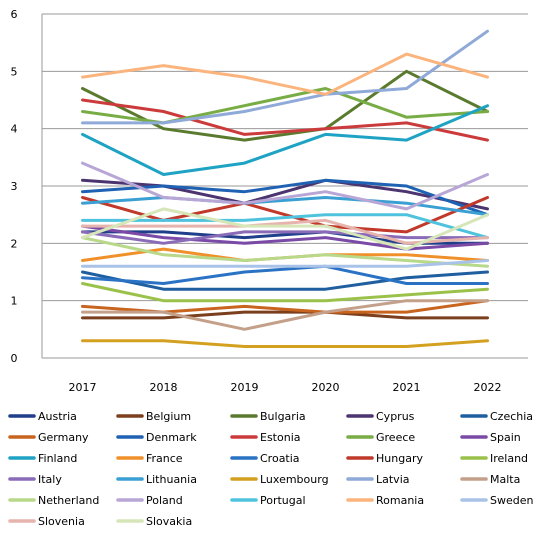 The width and height of the screenshot is (550, 536). I want to click on legend-item: Belgium, so click(153, 416).